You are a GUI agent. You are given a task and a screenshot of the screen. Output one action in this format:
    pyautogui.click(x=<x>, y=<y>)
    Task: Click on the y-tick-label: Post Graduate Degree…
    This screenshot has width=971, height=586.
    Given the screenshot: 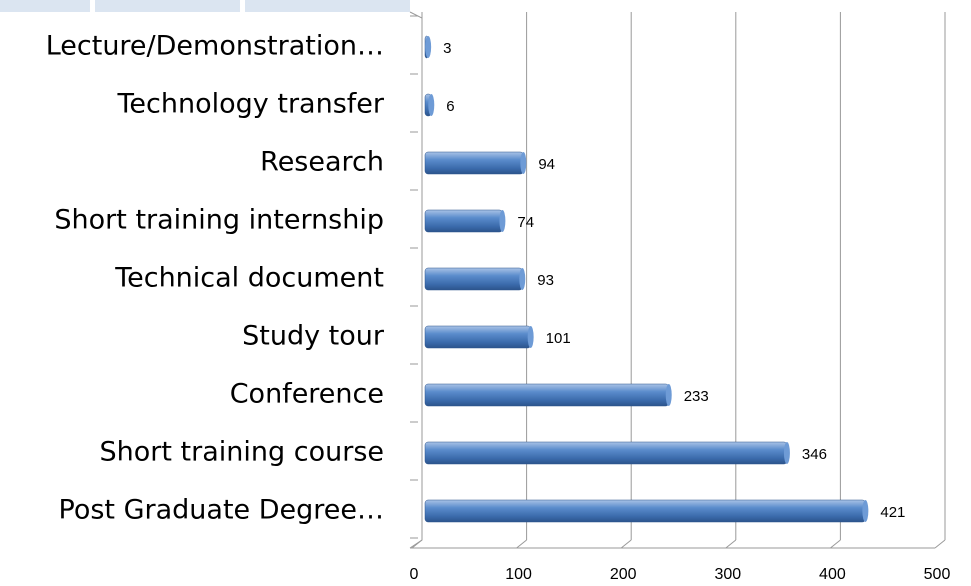 What is the action you would take?
    pyautogui.click(x=222, y=510)
    